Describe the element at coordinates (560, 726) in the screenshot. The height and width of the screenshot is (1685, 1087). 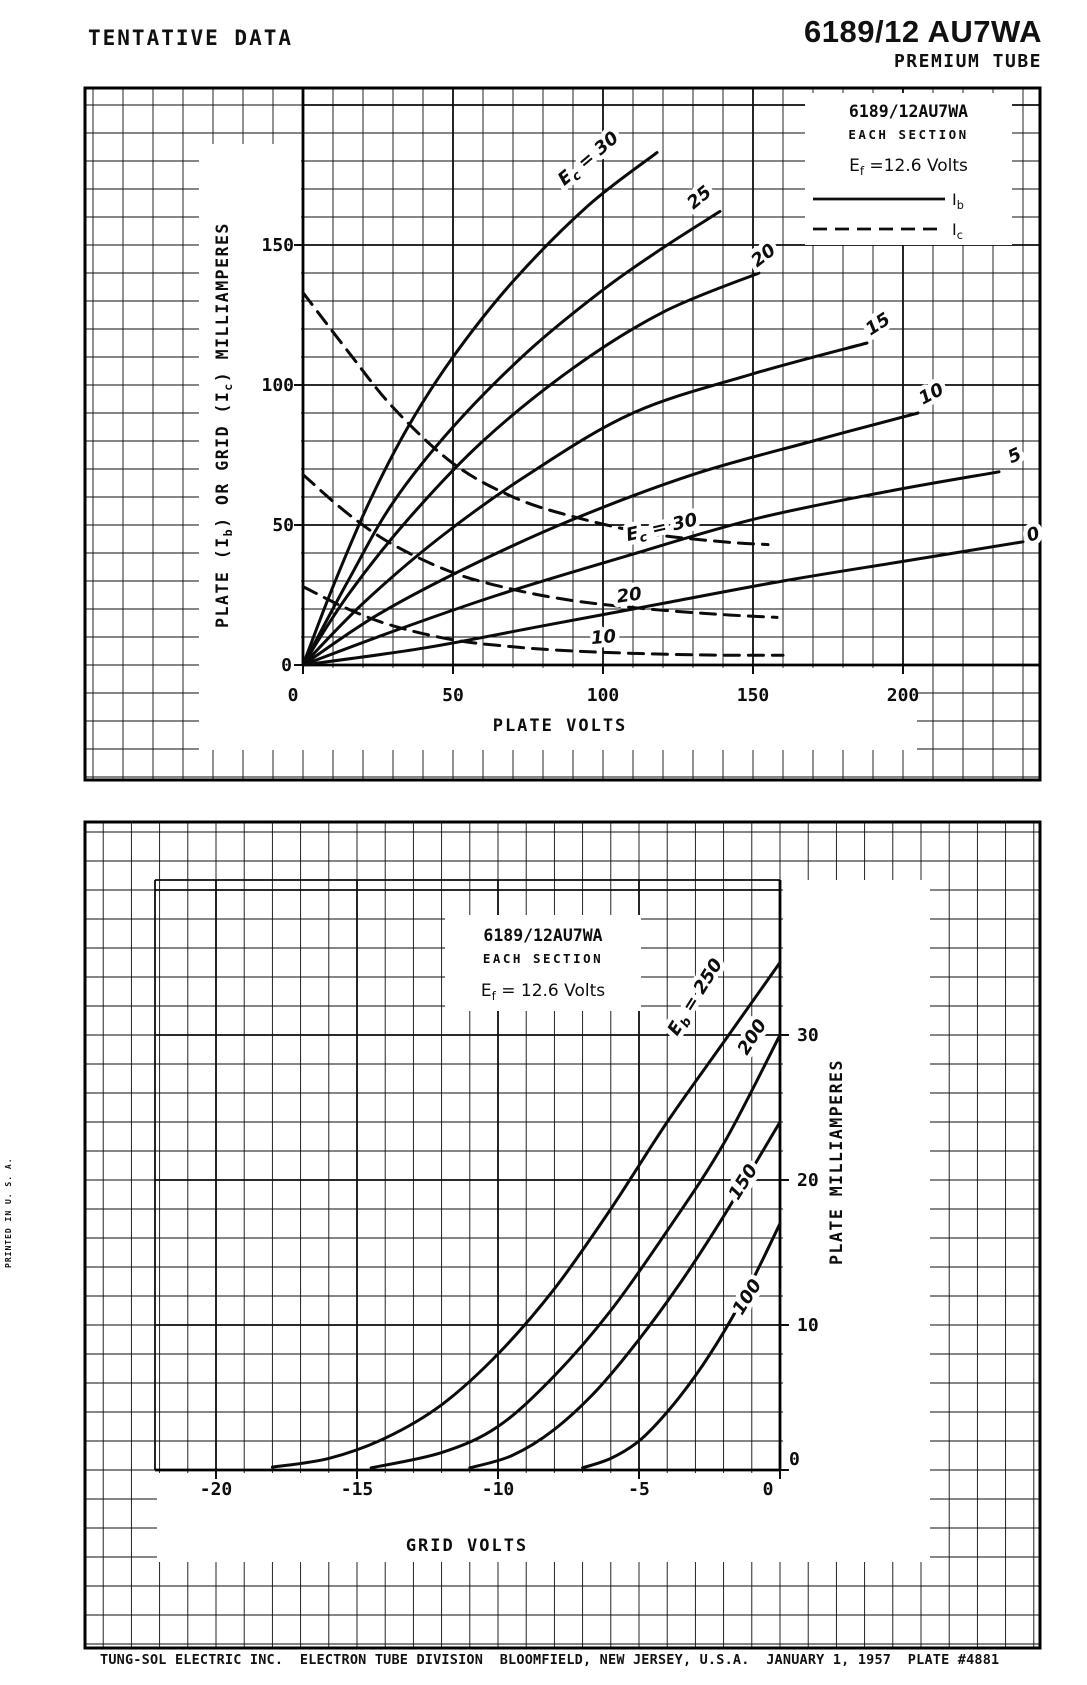
I see `svg-text: PLATE VOLTS` at that location.